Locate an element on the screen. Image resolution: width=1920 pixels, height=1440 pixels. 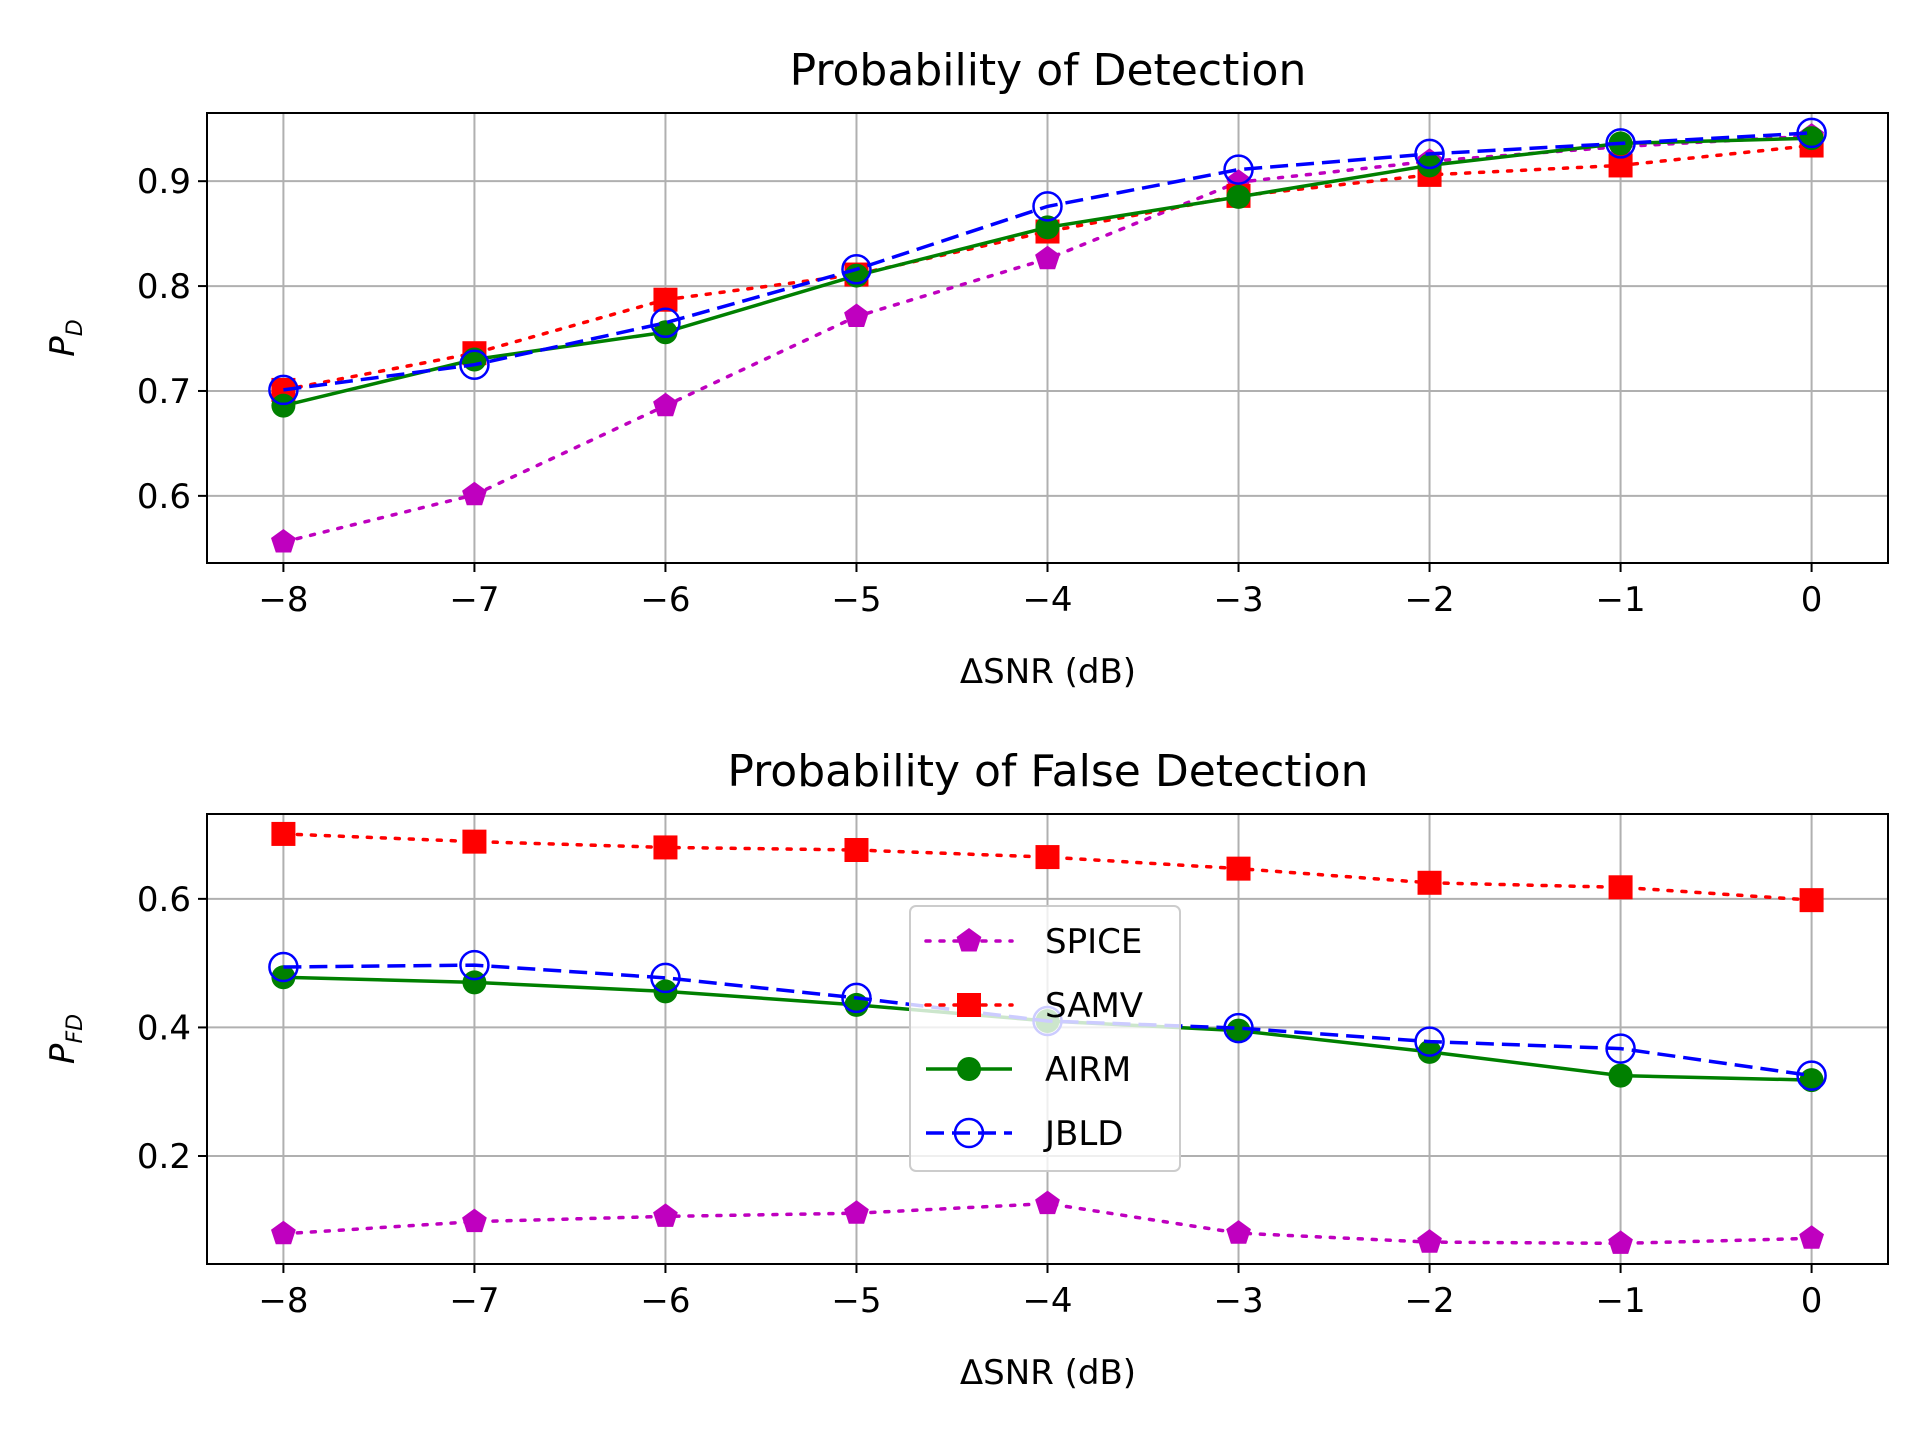
y-tick-labels: 0.6 0.7 0.8 0.9 is located at coordinates (172, 339).